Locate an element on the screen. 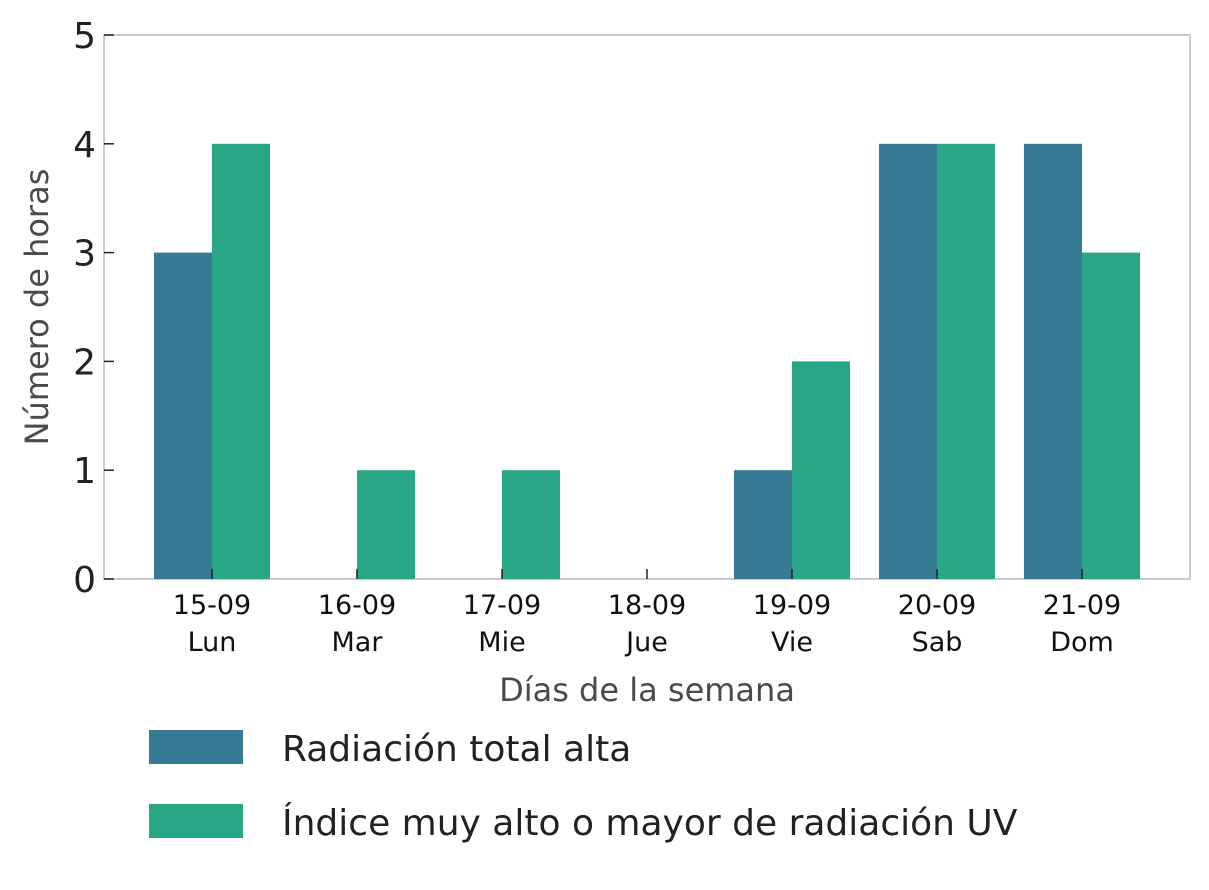 This screenshot has height=890, width=1209. y-tick-label-2: 2 is located at coordinates (84, 362).